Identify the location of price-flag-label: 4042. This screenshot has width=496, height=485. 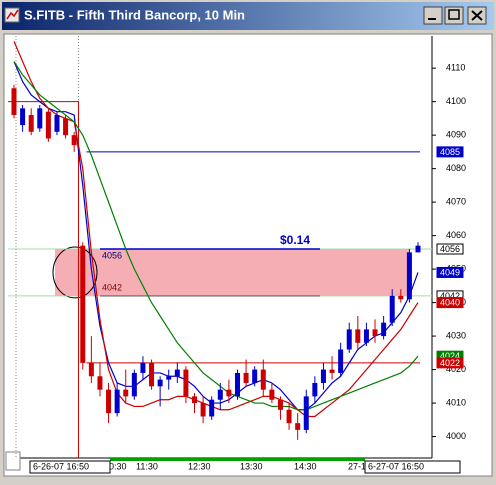
(450, 296).